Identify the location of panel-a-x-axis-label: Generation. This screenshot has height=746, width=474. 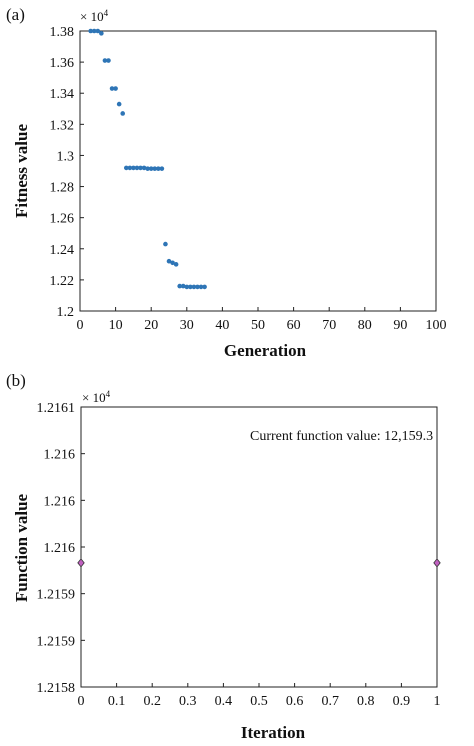
(265, 350).